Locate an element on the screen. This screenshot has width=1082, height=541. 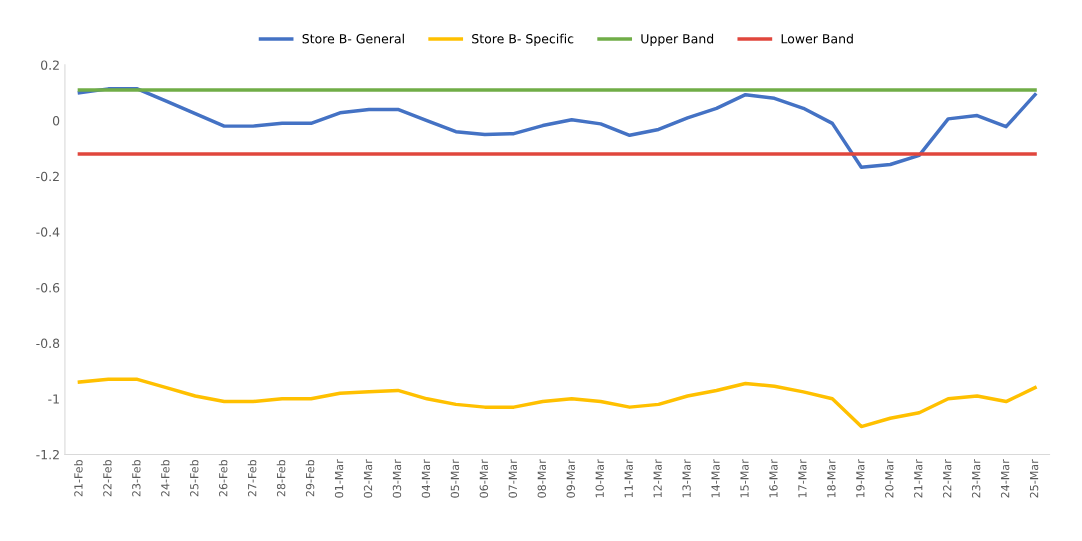
x-tick-label: 06-Mar is located at coordinates (484, 478).